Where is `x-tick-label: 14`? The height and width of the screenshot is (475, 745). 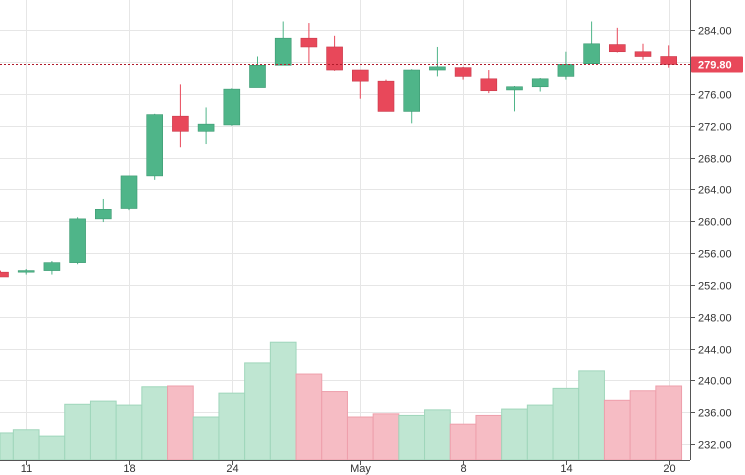
x-tick-label: 14 is located at coordinates (566, 469).